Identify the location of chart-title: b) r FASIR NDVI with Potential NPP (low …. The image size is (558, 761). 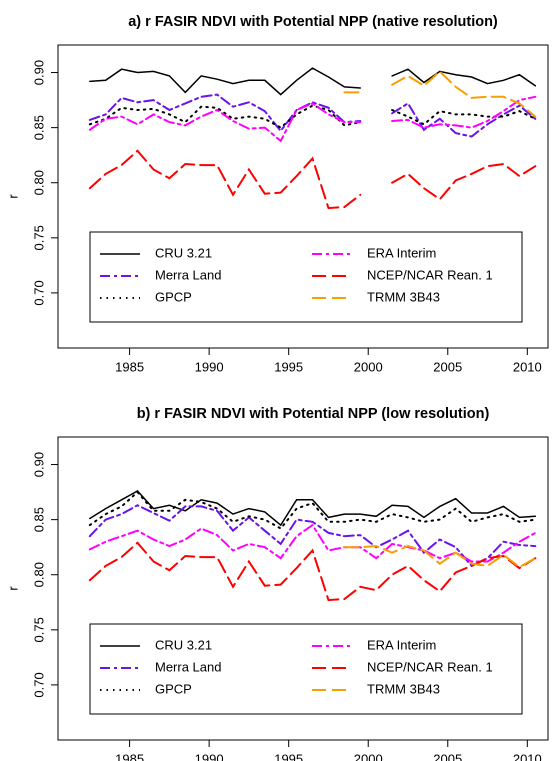
(313, 414).